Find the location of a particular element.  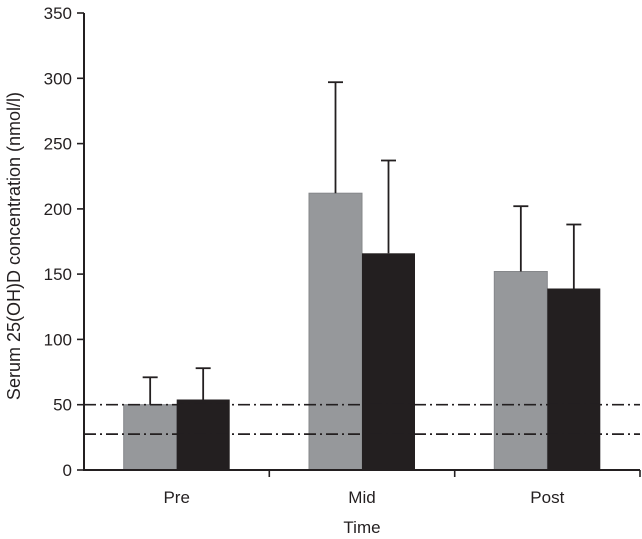

y-tick-label-150: 150 is located at coordinates (58, 274).